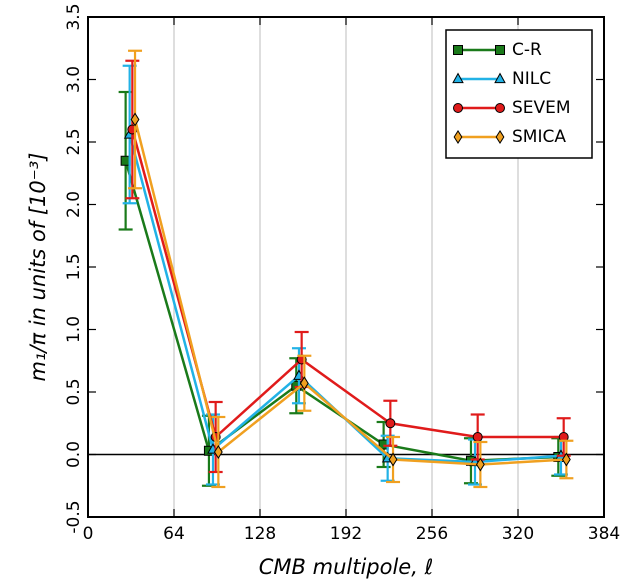  Describe the element at coordinates (74, 516) in the screenshot. I see `y-tick-label: -0.5` at that location.